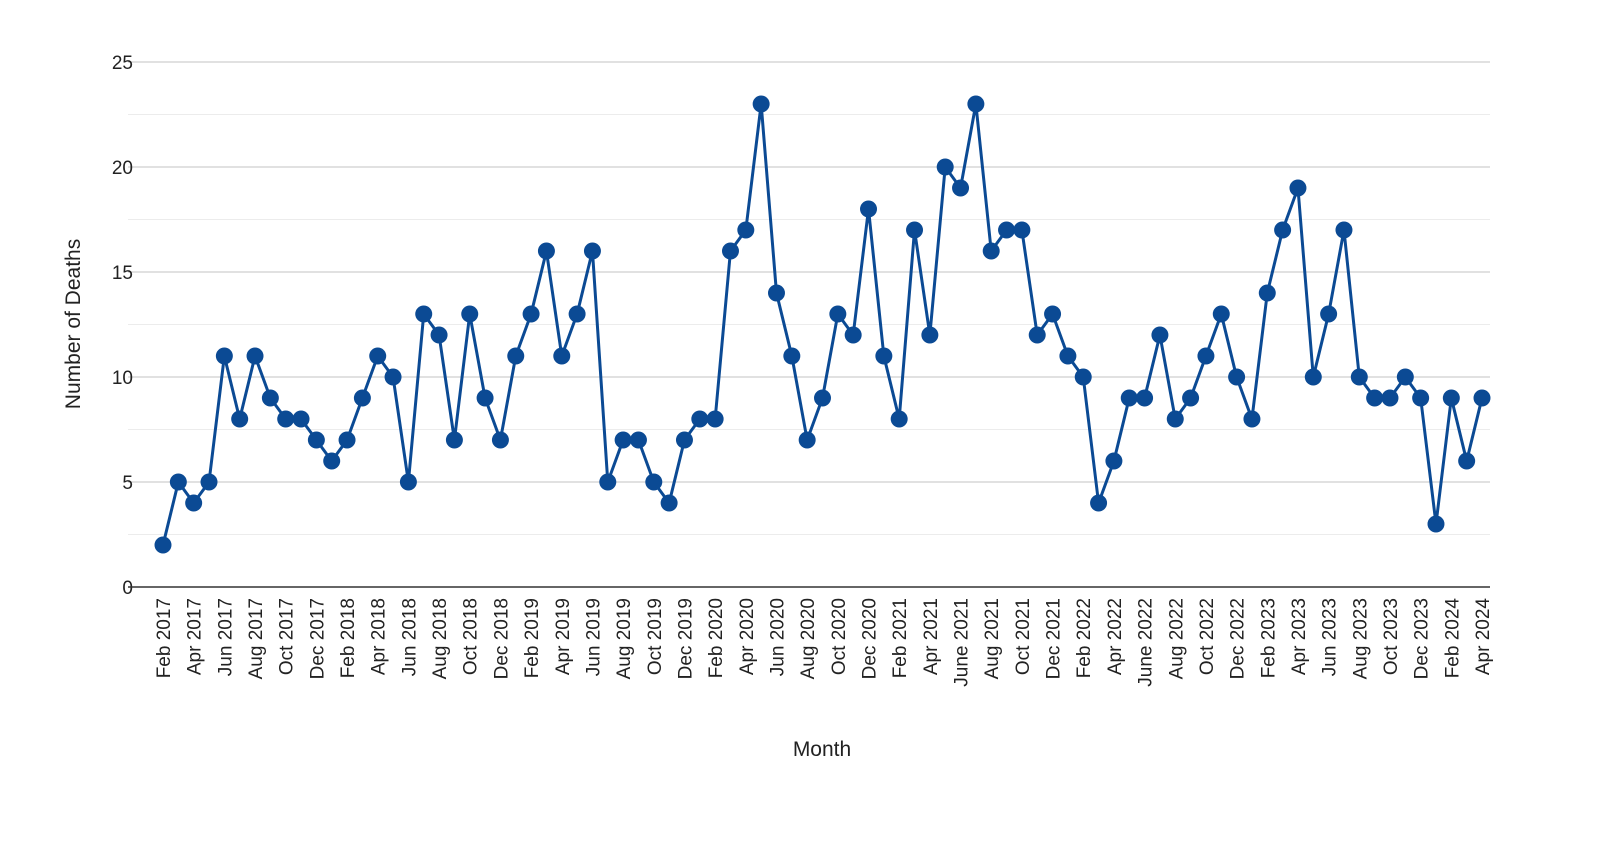  Describe the element at coordinates (1391, 636) in the screenshot. I see `x-tick-label: Oct 2023` at that location.